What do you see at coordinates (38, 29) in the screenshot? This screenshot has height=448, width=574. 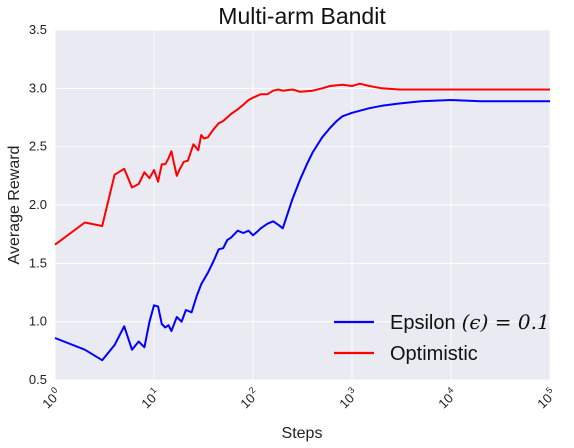 I see `y-tick-label: 3.5` at bounding box center [38, 29].